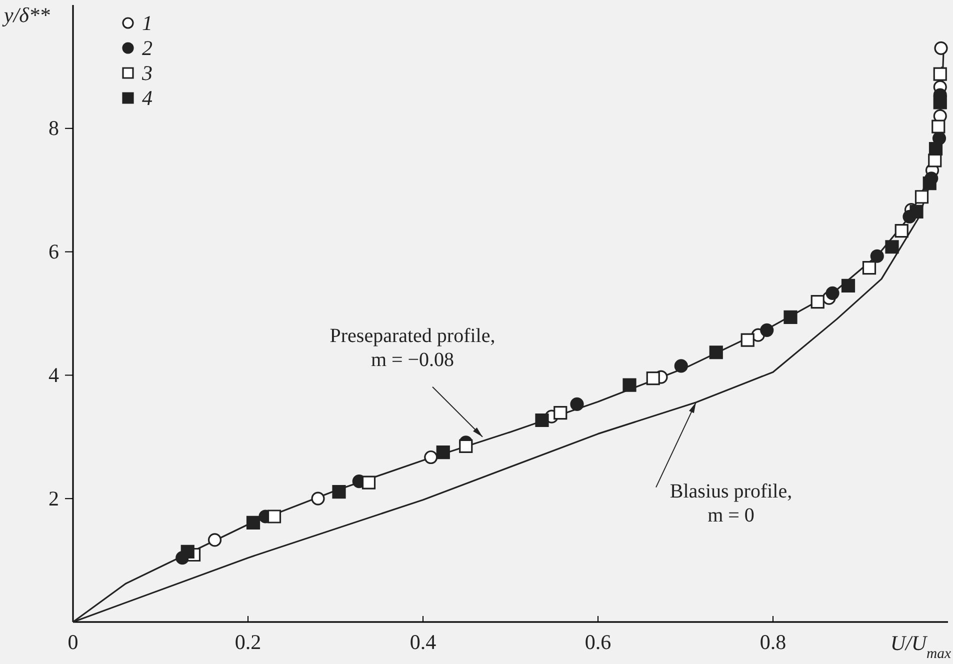 Image resolution: width=953 pixels, height=664 pixels. What do you see at coordinates (773, 642) in the screenshot?
I see `x-tick-label: 0.8` at bounding box center [773, 642].